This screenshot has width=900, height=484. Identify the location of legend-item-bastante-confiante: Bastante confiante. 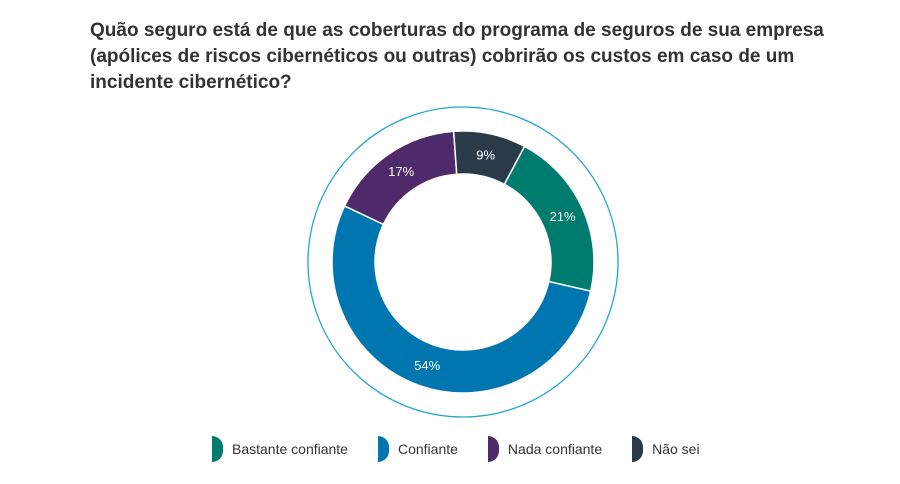
(280, 449).